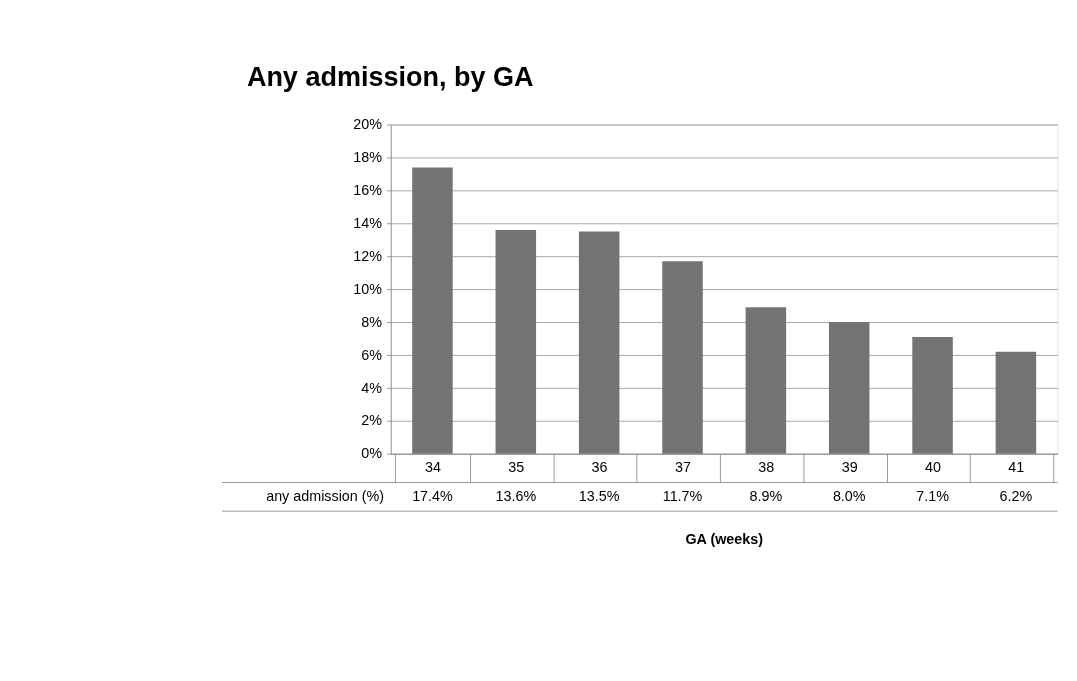 This screenshot has height=681, width=1077. What do you see at coordinates (372, 420) in the screenshot?
I see `y-tick-label: 2%` at bounding box center [372, 420].